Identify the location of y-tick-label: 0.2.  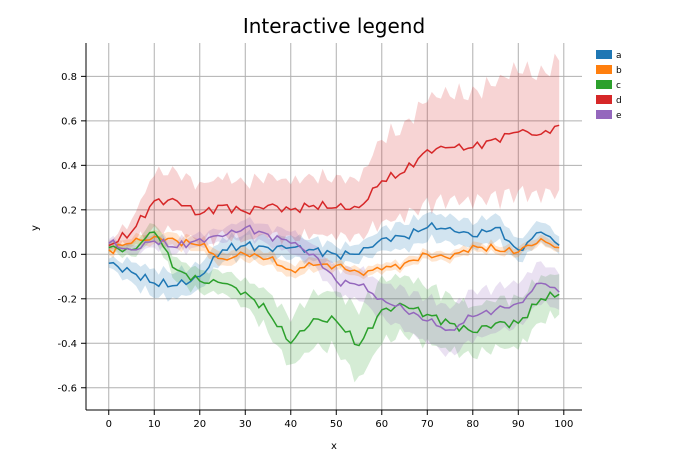
(69, 210).